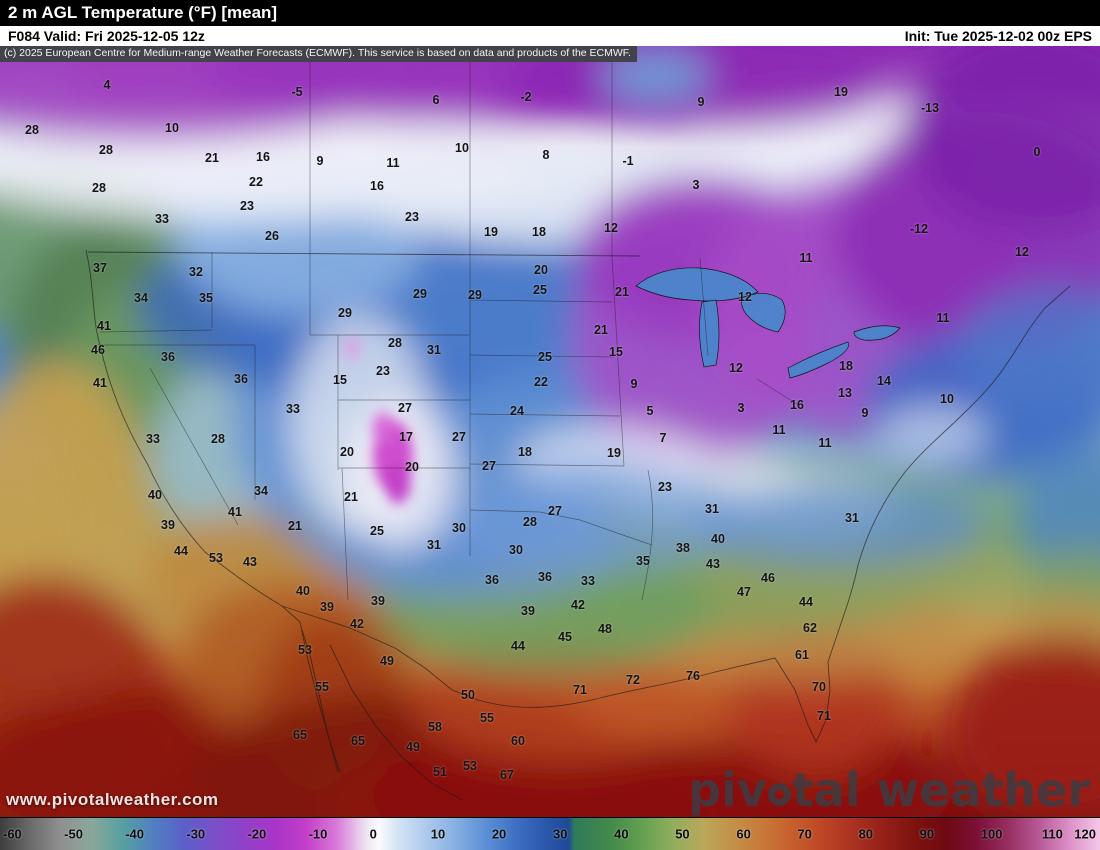  What do you see at coordinates (134, 834) in the screenshot?
I see `colorbar-tick: -40` at bounding box center [134, 834].